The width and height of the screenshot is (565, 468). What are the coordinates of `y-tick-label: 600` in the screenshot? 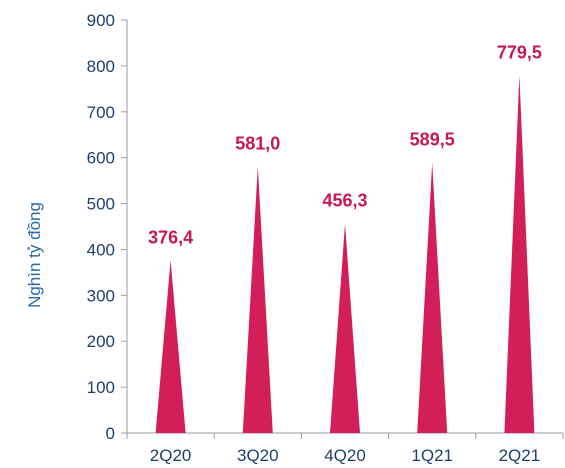 It's located at (101, 158).